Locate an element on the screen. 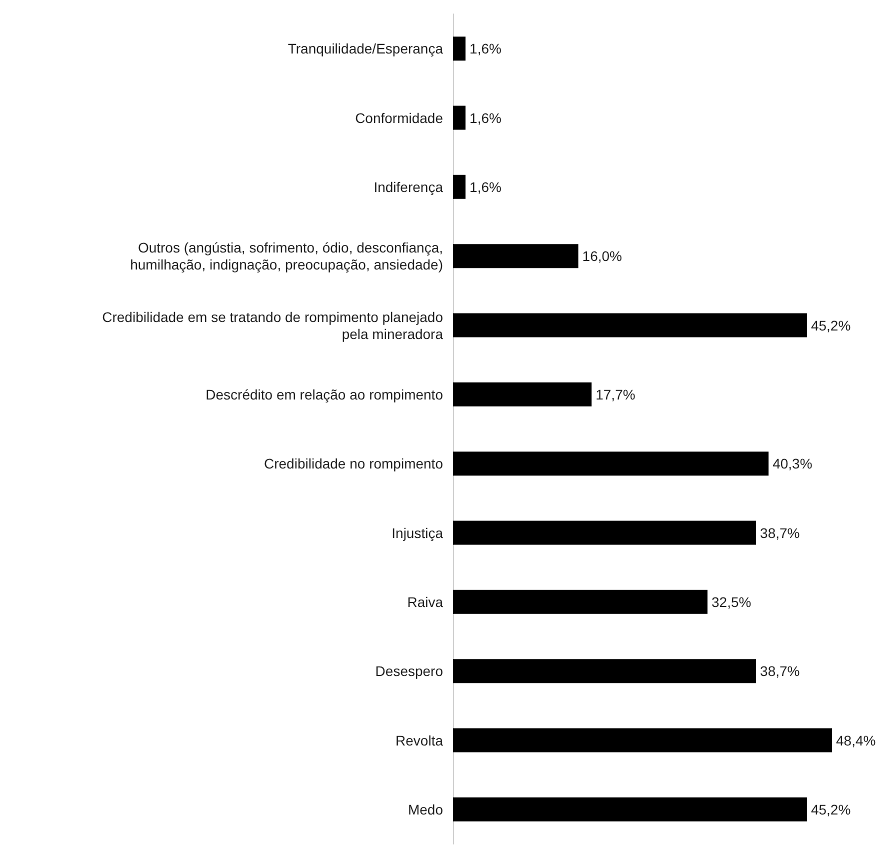 This screenshot has width=886, height=858. y-tick-label: Credibilidade em se tratando de rompimento planejado pela mineradora is located at coordinates (273, 325).